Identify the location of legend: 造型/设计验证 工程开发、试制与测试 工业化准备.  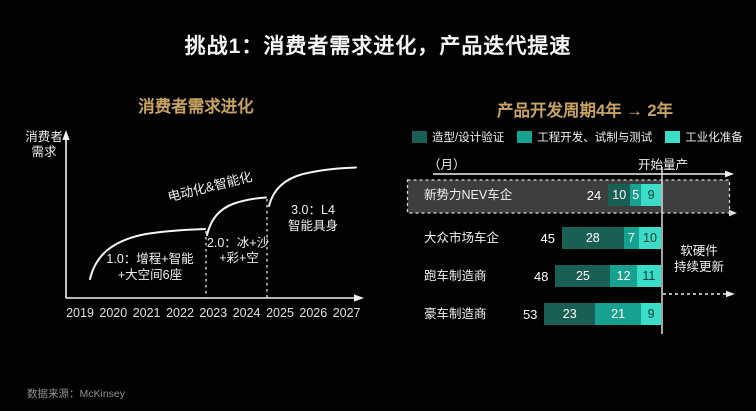
(577, 137).